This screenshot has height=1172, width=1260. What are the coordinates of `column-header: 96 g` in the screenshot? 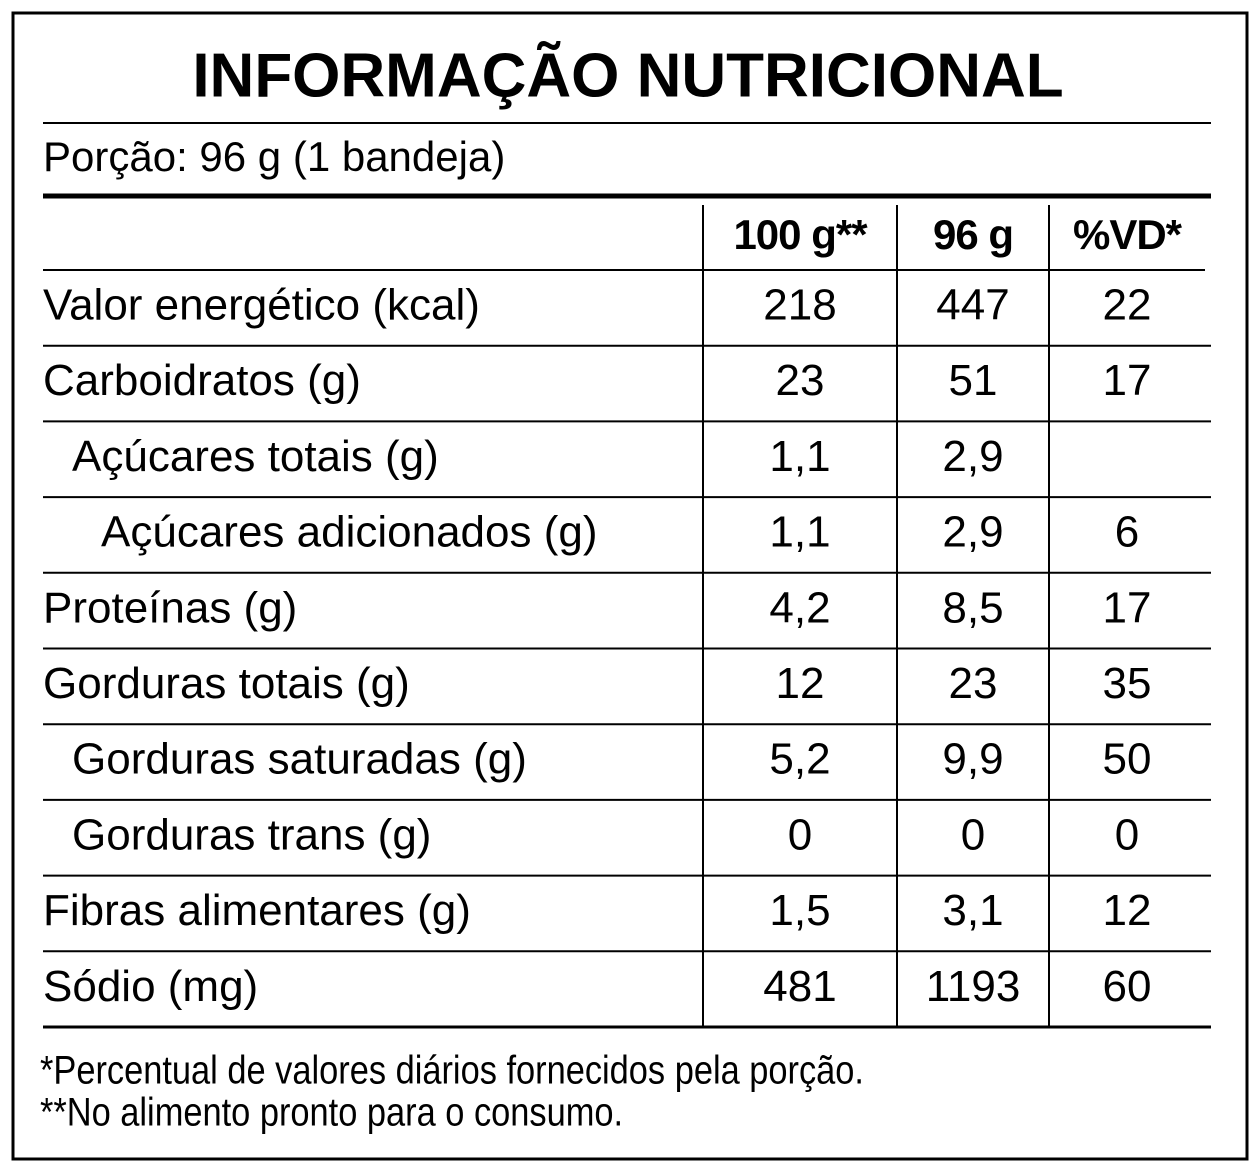 It's located at (973, 234).